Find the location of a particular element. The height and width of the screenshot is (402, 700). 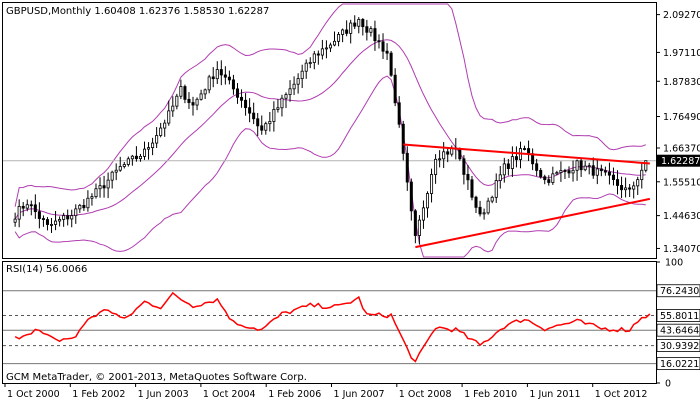

trendline-upper is located at coordinates (526, 154).